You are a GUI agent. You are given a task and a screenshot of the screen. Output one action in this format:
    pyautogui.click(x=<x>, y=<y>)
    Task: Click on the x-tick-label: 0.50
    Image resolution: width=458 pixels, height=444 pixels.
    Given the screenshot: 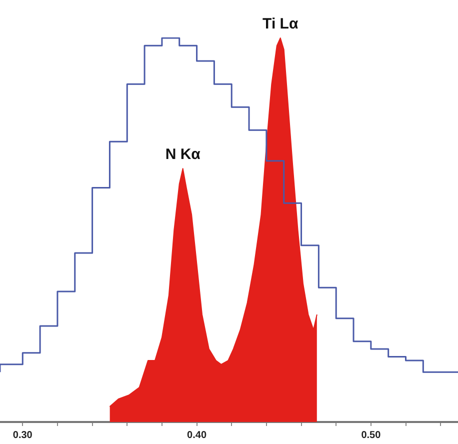 What is the action you would take?
    pyautogui.click(x=371, y=435)
    